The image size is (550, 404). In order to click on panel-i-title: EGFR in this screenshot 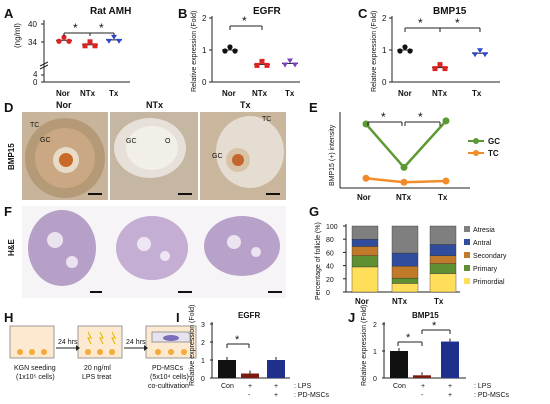, I will do `click(249, 315)`.